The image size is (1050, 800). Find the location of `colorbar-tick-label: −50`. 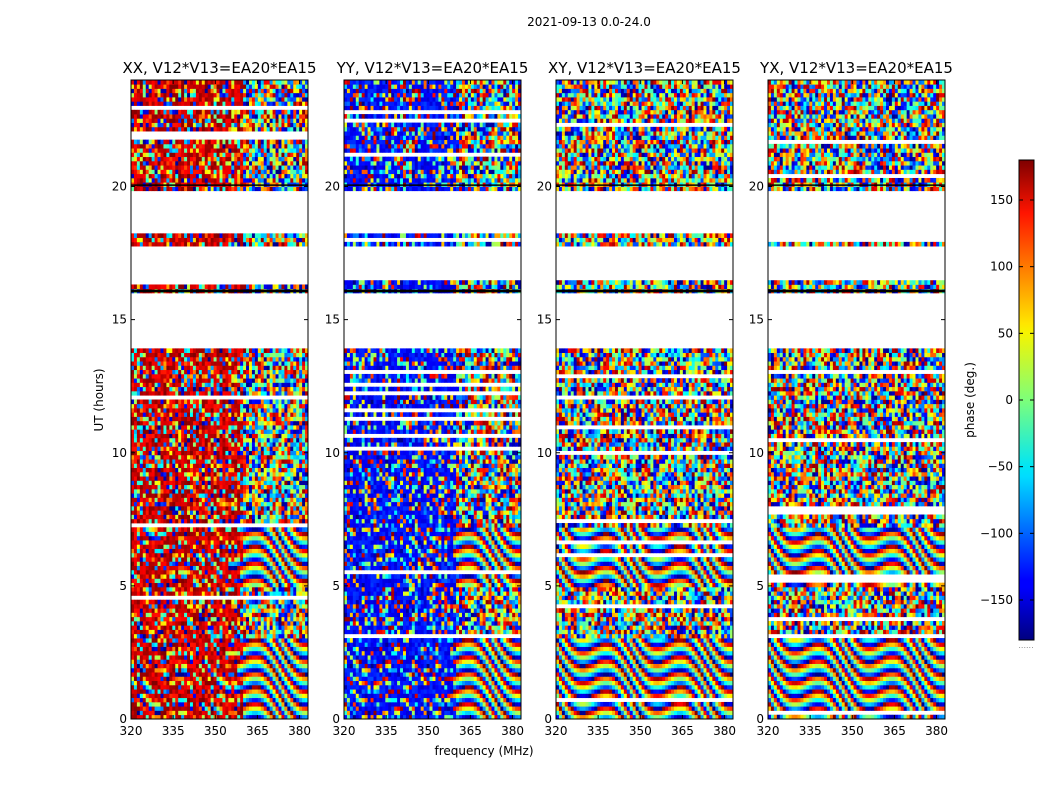

colorbar-tick-label: −50 is located at coordinates (1000, 467).